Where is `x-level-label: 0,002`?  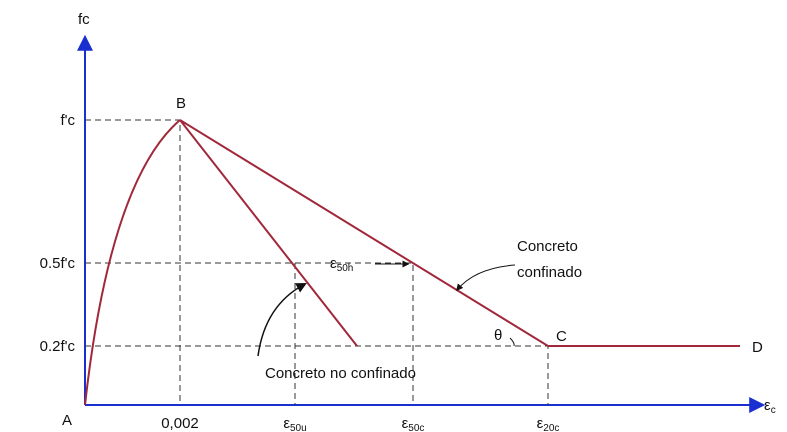
x-level-label: 0,002 is located at coordinates (180, 423).